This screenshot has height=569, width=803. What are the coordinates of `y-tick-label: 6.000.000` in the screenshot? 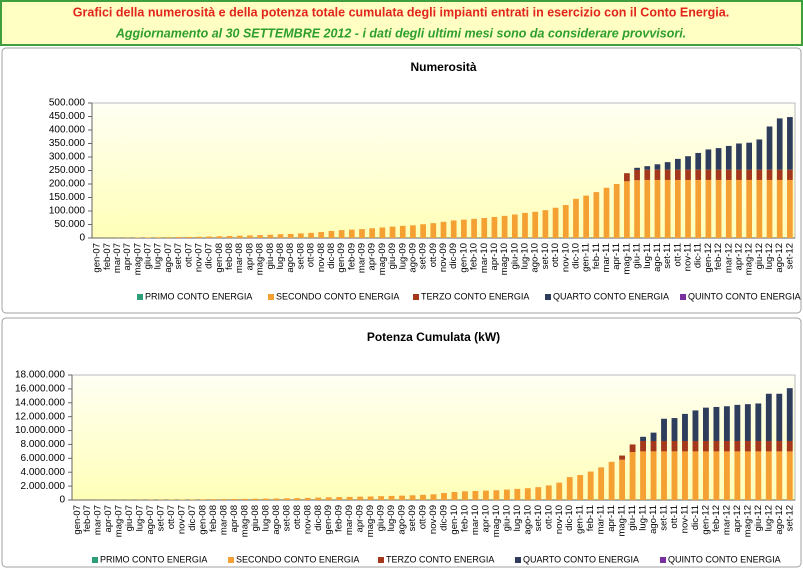 It's located at (43, 458).